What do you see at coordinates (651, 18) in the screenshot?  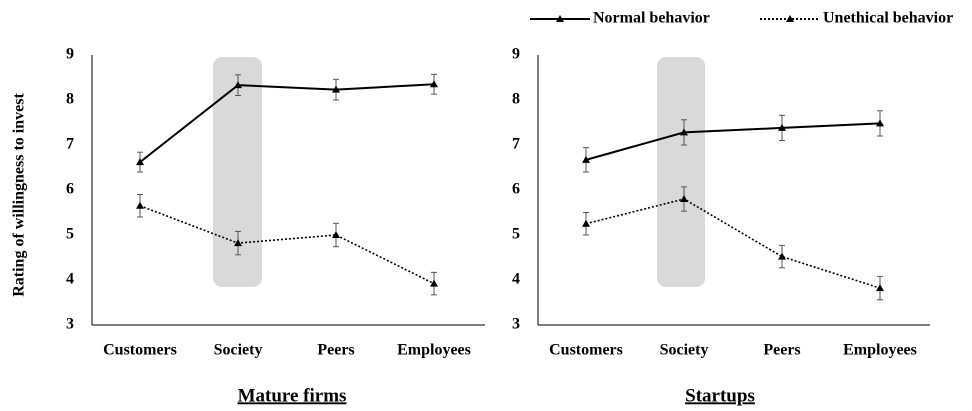 I see `legend-label: Normal behavior` at bounding box center [651, 18].